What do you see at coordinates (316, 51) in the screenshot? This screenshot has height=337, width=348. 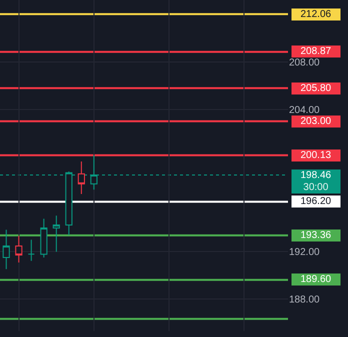 I see `ref-line-label: 208.87` at bounding box center [316, 51].